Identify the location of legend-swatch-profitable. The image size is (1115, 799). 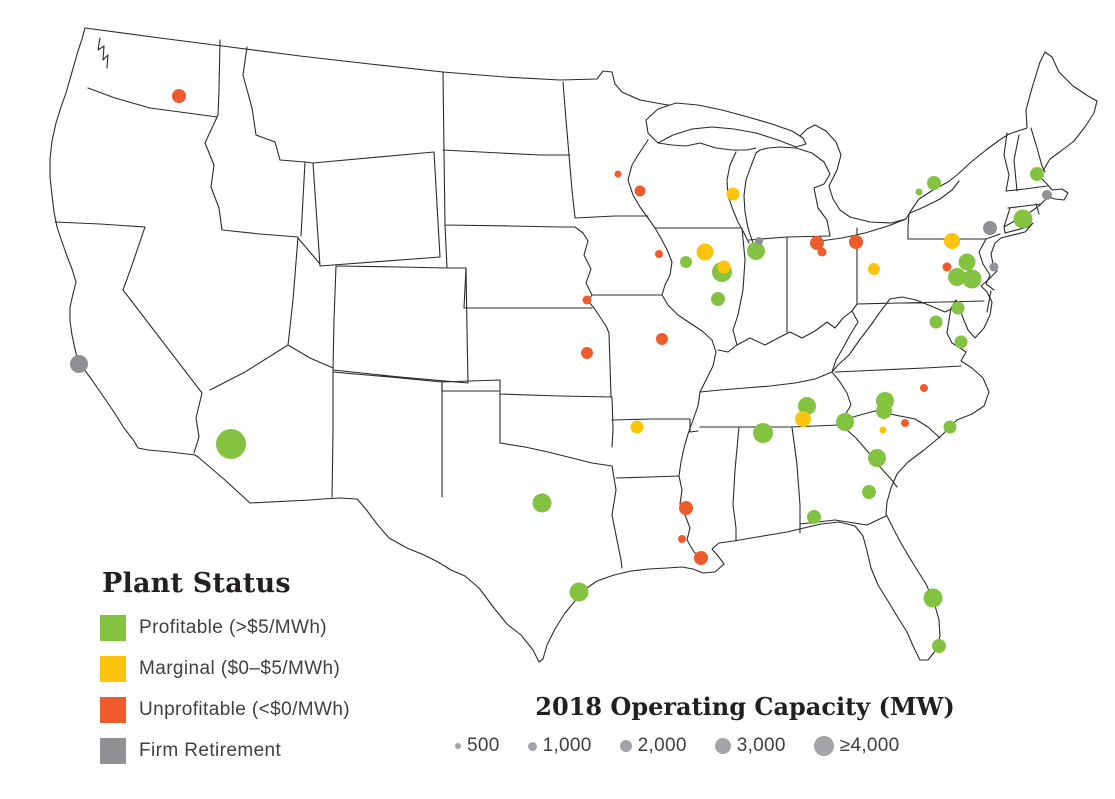
(113, 628).